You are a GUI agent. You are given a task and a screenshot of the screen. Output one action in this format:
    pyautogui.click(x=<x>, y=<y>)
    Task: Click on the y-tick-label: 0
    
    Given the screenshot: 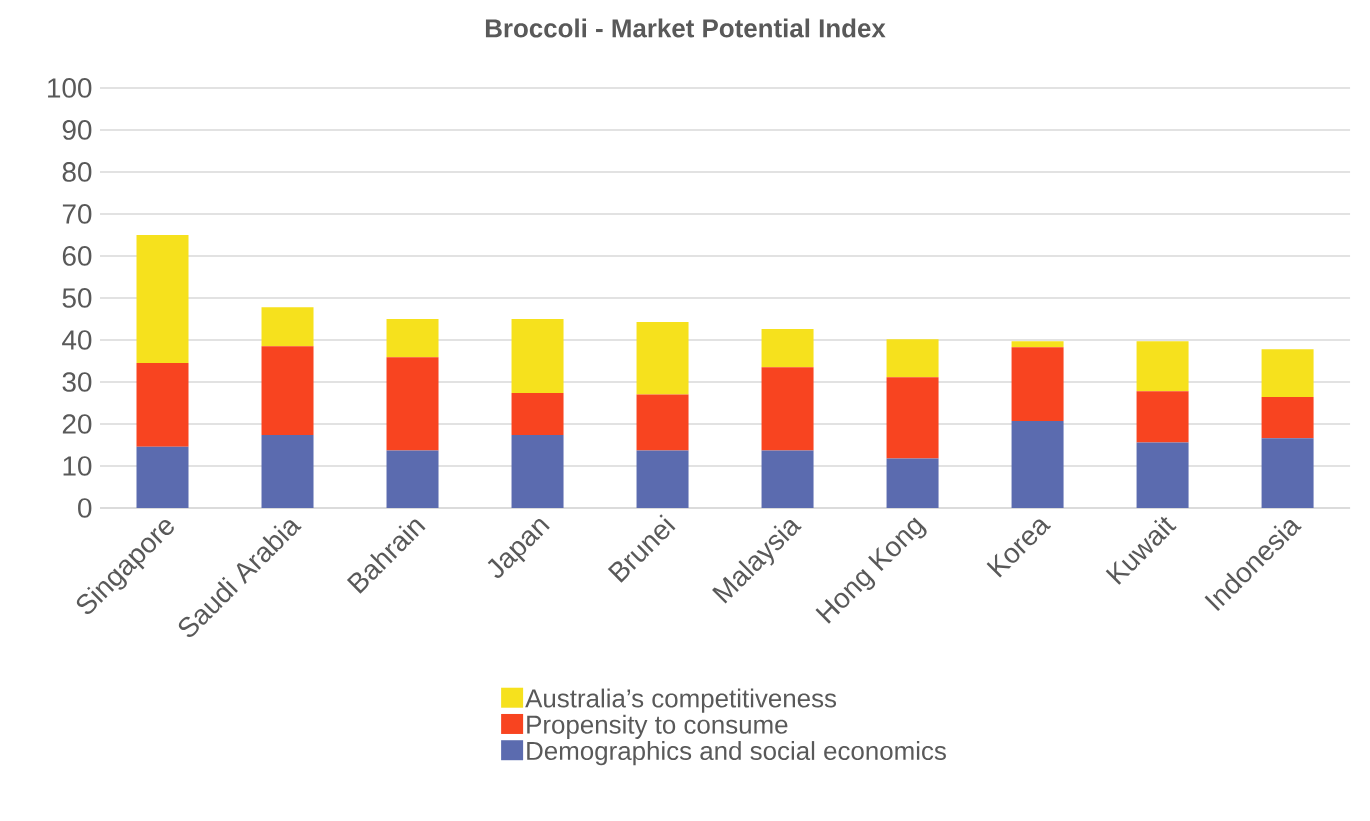 What is the action you would take?
    pyautogui.click(x=85, y=508)
    